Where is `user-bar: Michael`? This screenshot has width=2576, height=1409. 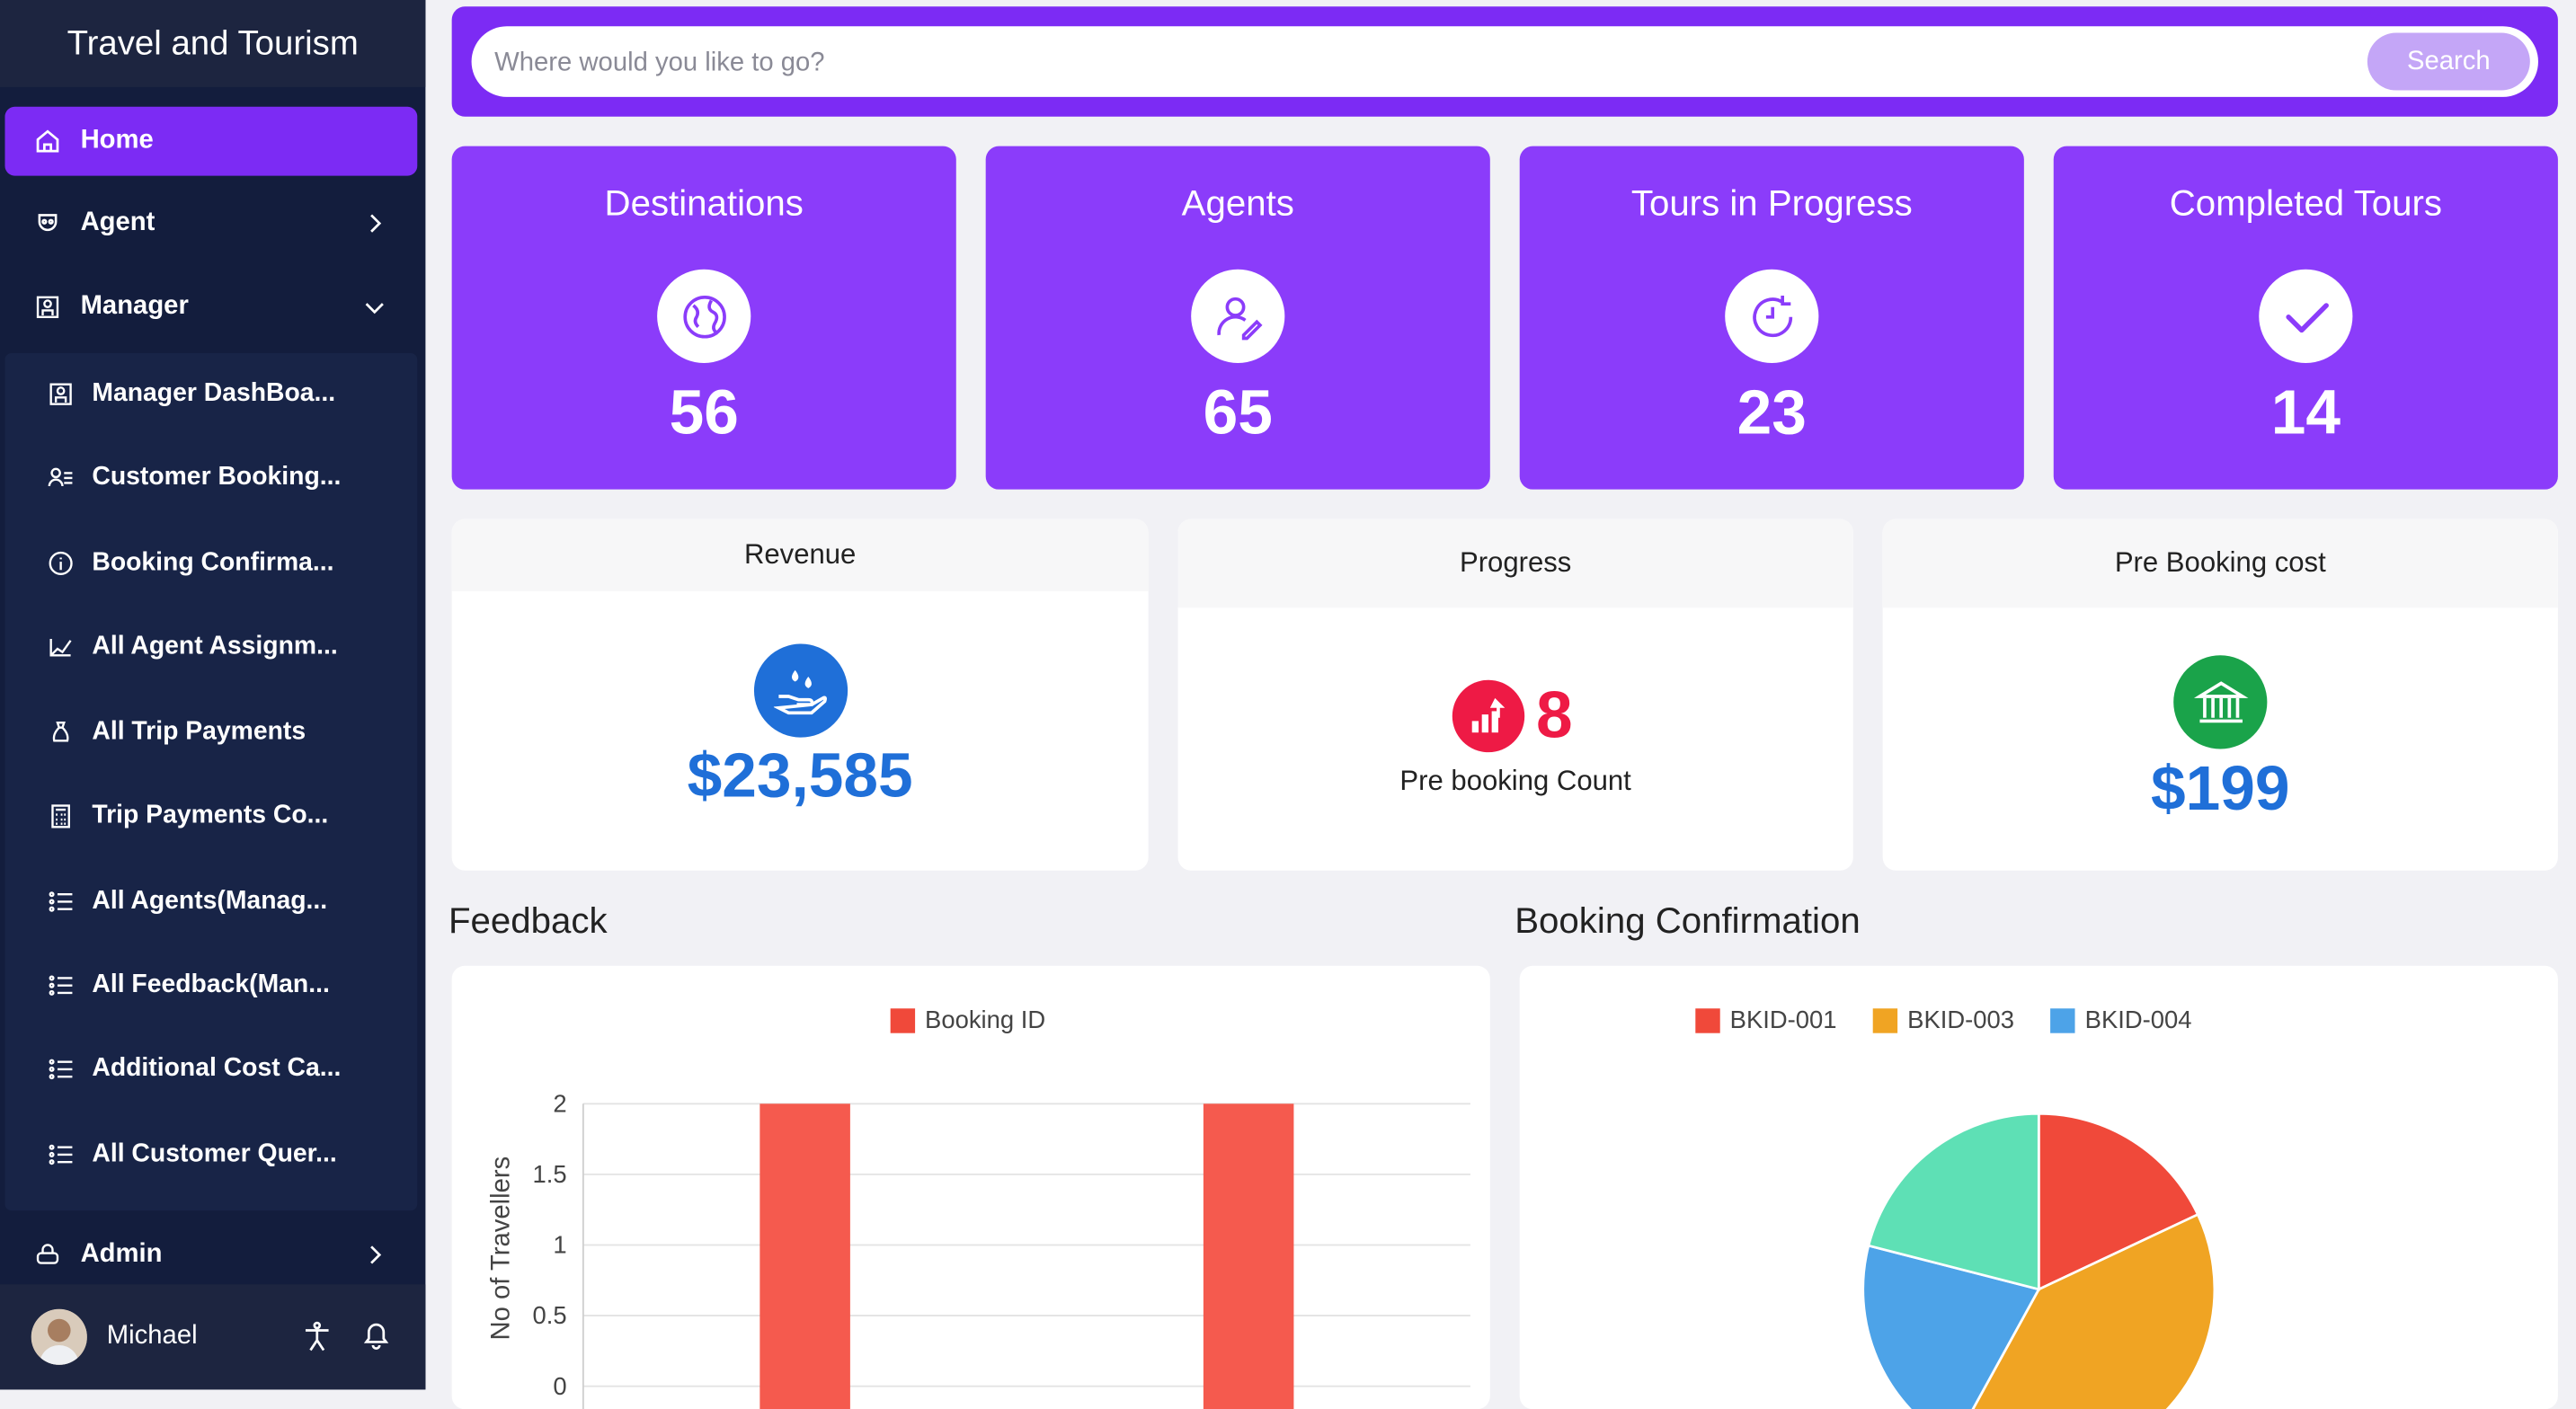 user-bar: Michael is located at coordinates (212, 1336).